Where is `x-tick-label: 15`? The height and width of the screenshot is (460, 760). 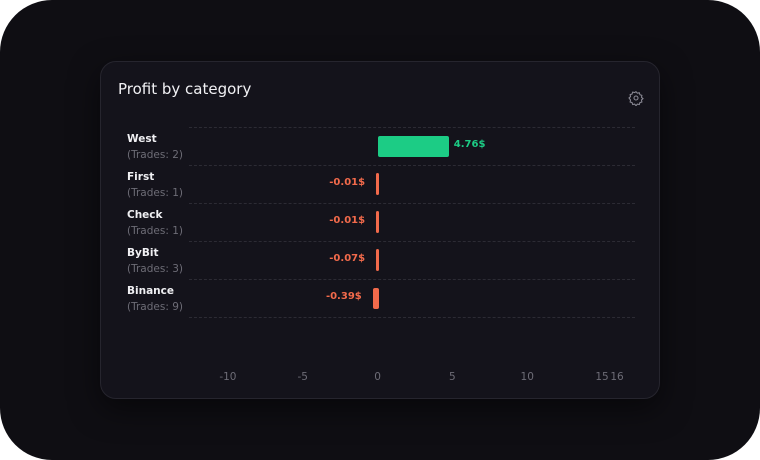 x-tick-label: 15 is located at coordinates (602, 377).